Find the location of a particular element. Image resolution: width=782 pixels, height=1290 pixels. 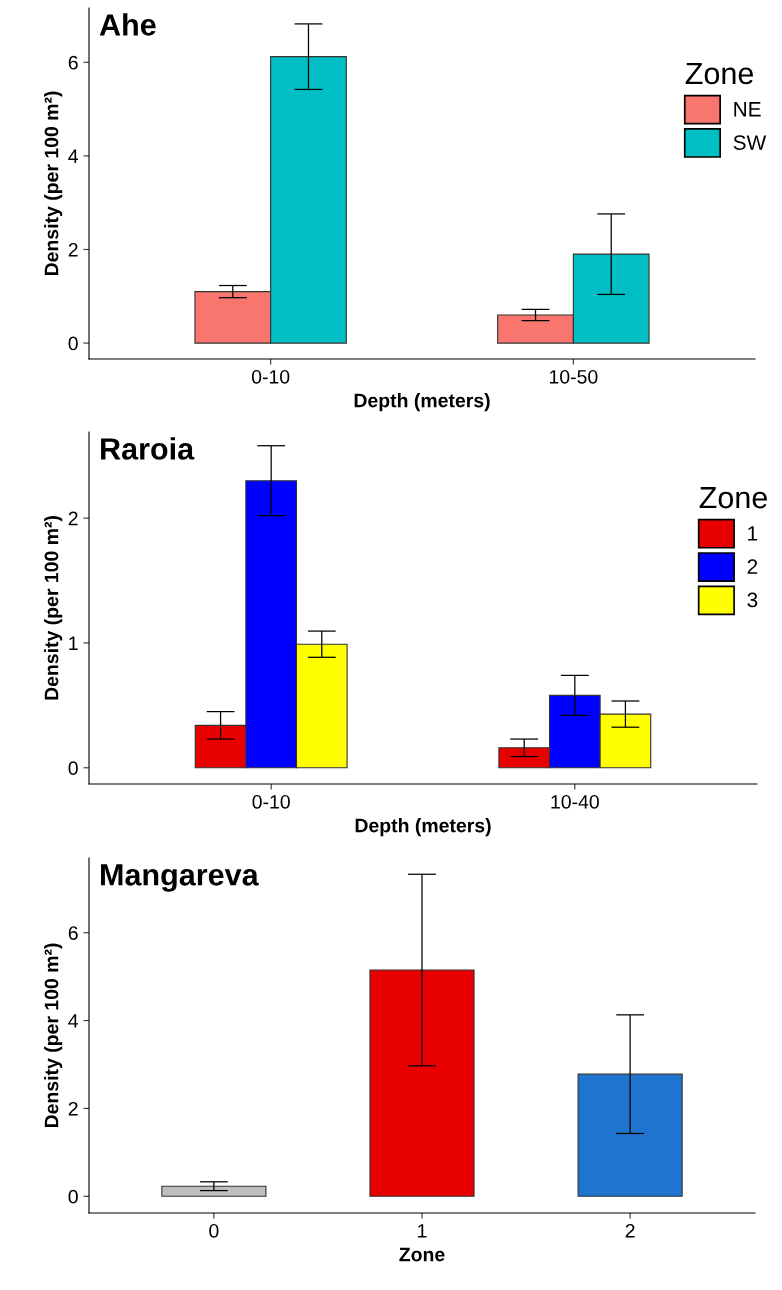

x-tick-label: 1 is located at coordinates (422, 1231).